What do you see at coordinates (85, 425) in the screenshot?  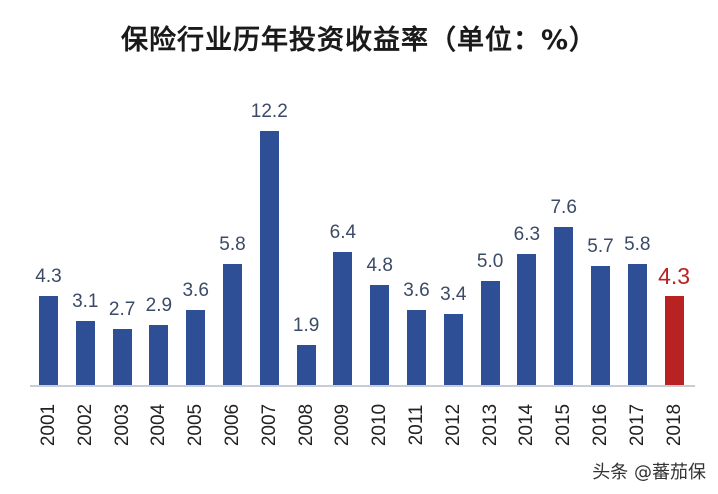 I see `x-tick-label: 2002` at bounding box center [85, 425].